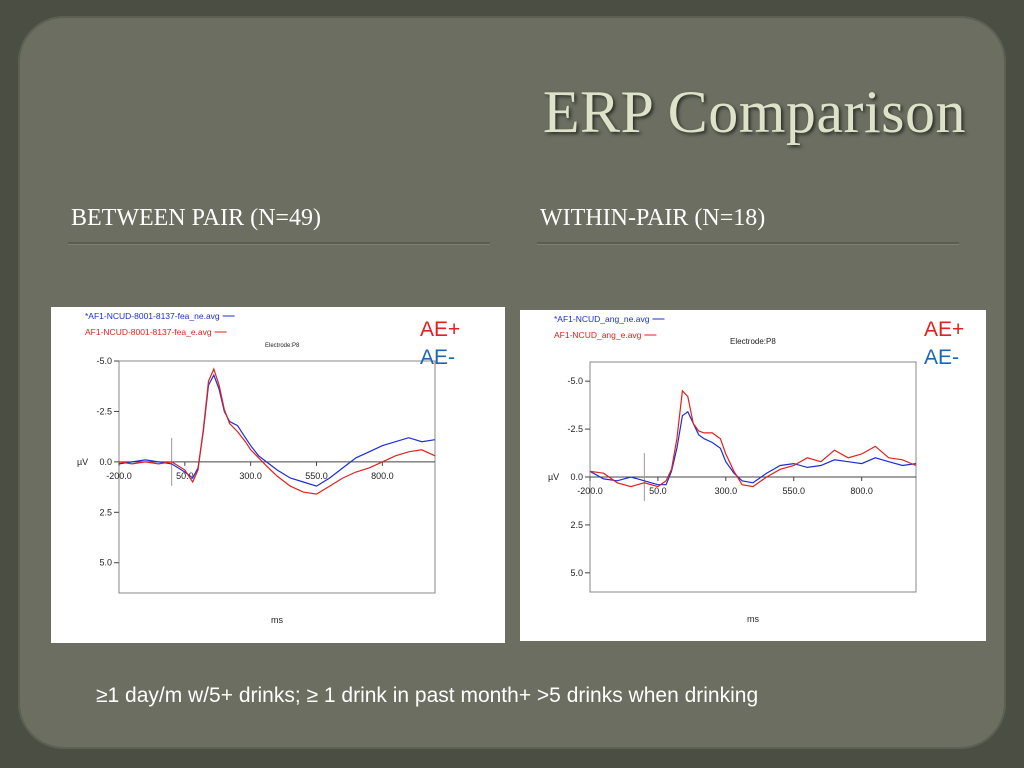 This screenshot has height=768, width=1024. I want to click on plot-frame, so click(277, 477).